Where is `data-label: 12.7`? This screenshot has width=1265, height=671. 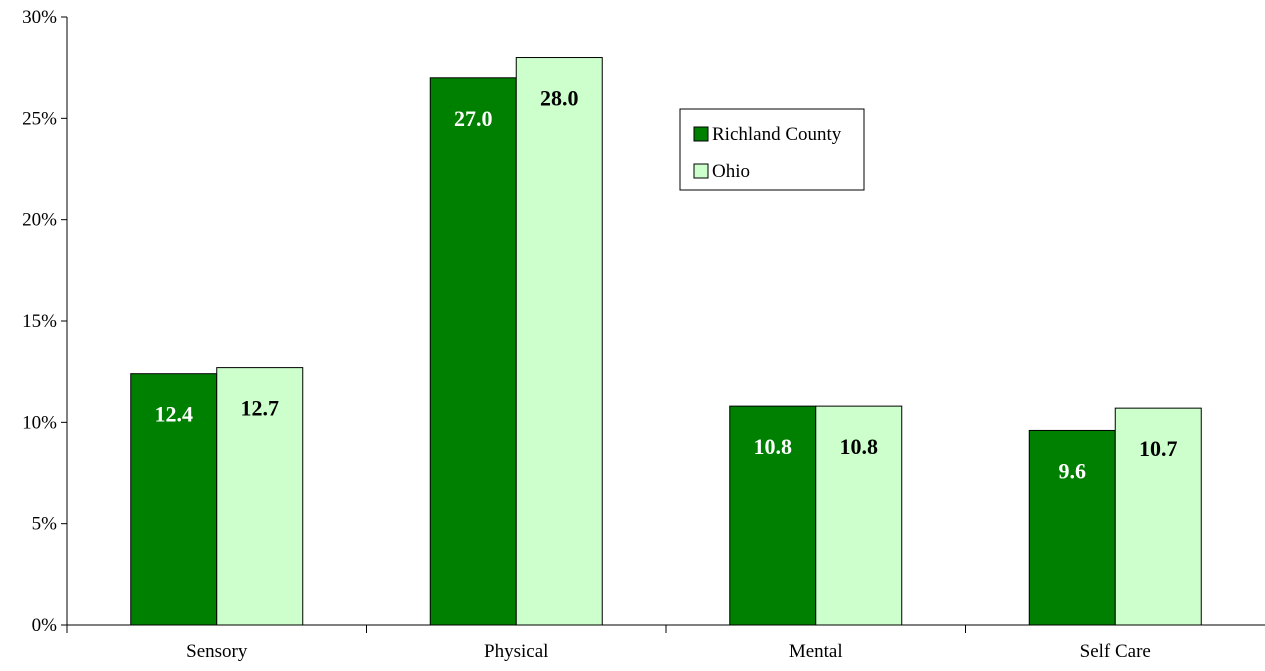 data-label: 12.7 is located at coordinates (260, 408).